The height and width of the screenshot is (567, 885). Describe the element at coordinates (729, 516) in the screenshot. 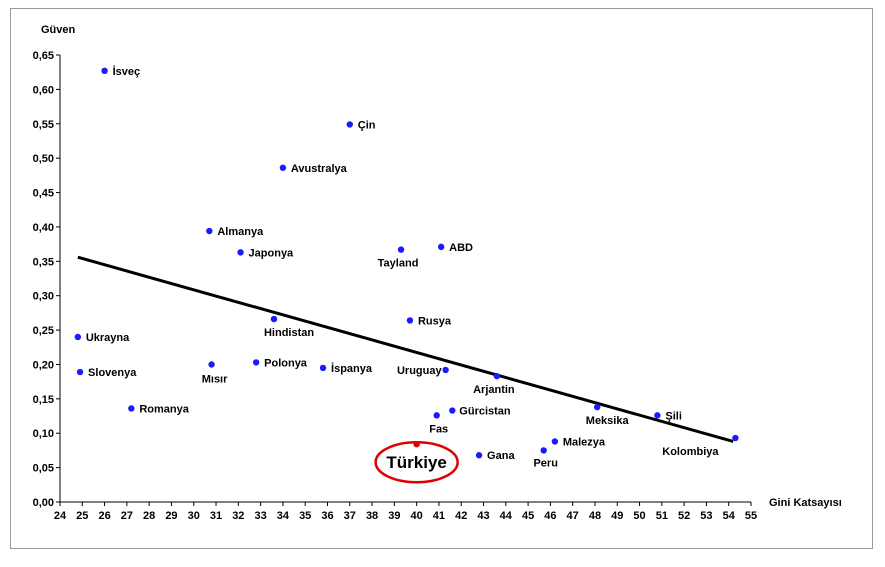

I see `x-tick-label: 54` at that location.